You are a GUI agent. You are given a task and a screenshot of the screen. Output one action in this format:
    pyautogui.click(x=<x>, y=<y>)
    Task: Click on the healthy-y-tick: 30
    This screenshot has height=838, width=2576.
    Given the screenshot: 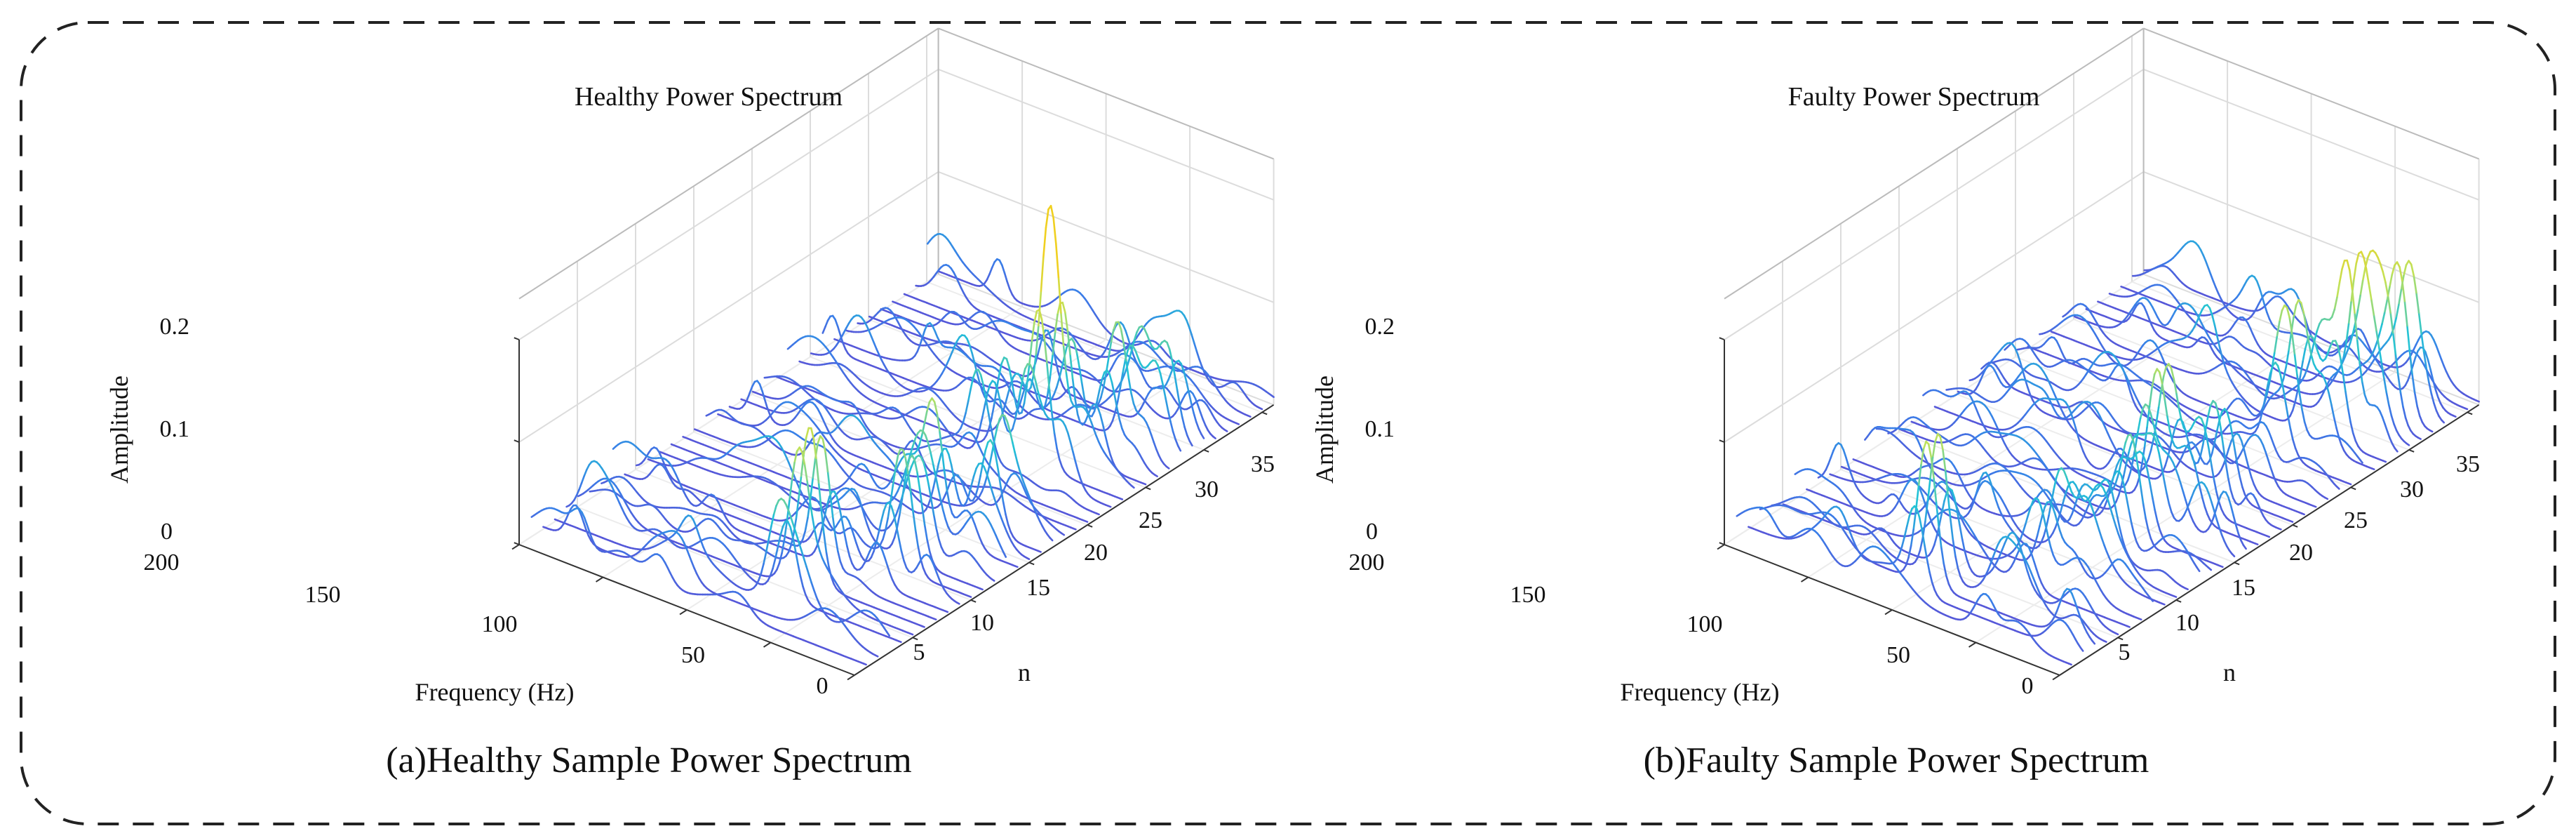 What is the action you would take?
    pyautogui.click(x=1207, y=490)
    